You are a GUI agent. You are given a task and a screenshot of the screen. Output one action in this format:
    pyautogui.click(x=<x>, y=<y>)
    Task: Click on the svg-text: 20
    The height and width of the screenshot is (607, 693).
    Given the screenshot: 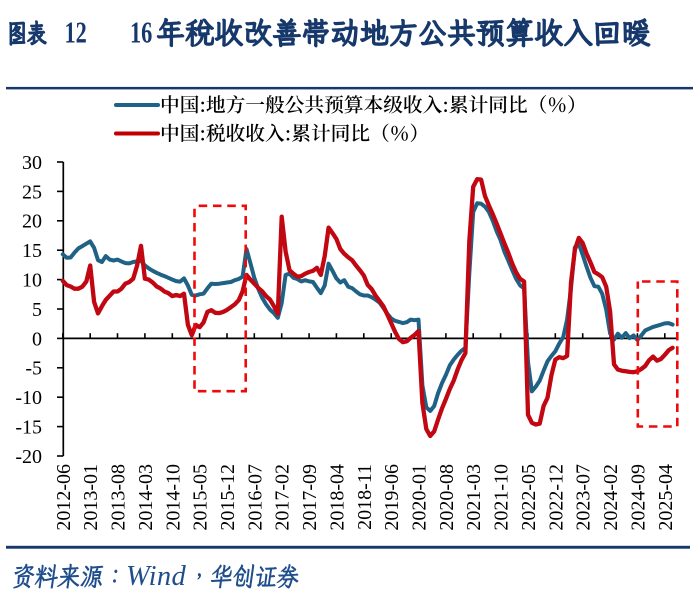 What is the action you would take?
    pyautogui.click(x=32, y=222)
    